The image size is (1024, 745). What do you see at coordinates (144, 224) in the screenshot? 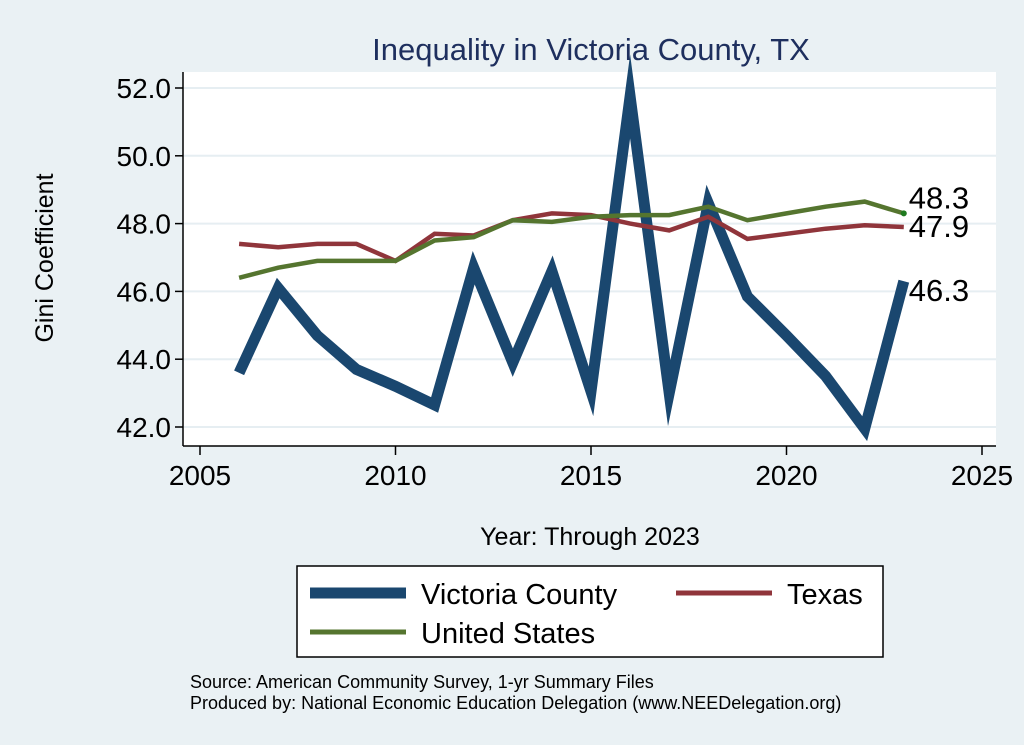
I see `y-tick-label-48.0: 48.0` at bounding box center [144, 224].